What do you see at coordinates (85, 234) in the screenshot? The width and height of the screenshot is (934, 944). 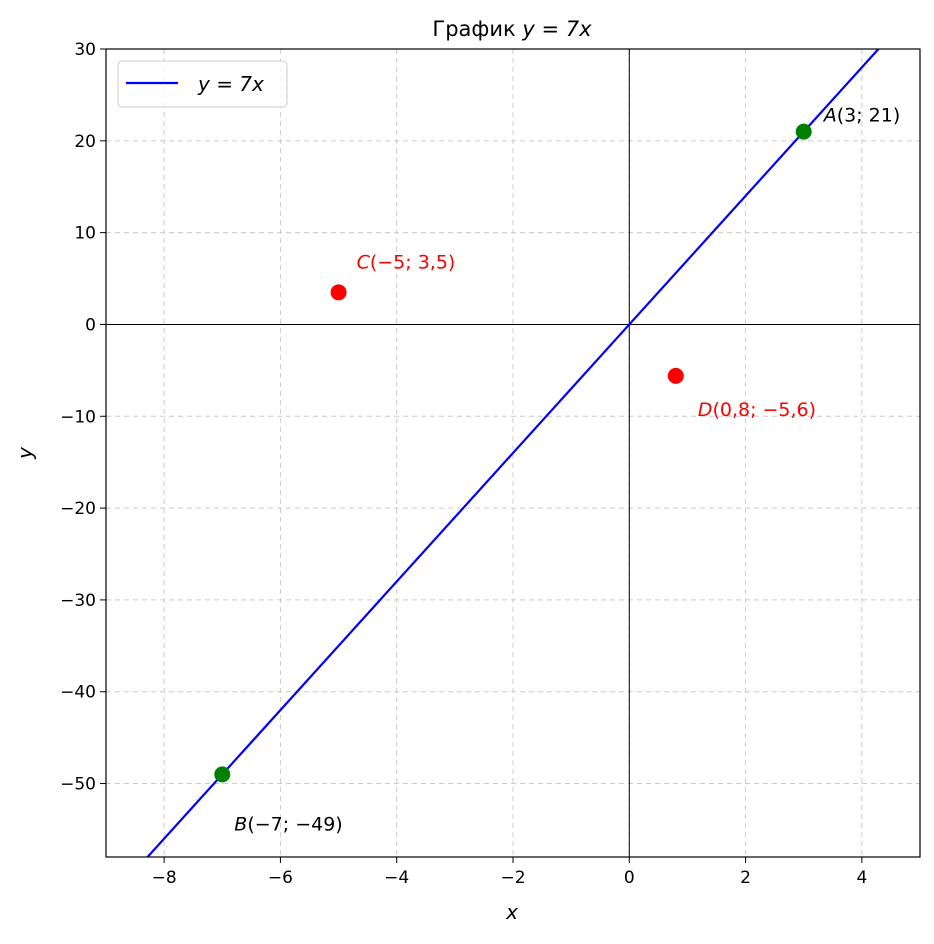 I see `y-tick-label: 10` at bounding box center [85, 234].